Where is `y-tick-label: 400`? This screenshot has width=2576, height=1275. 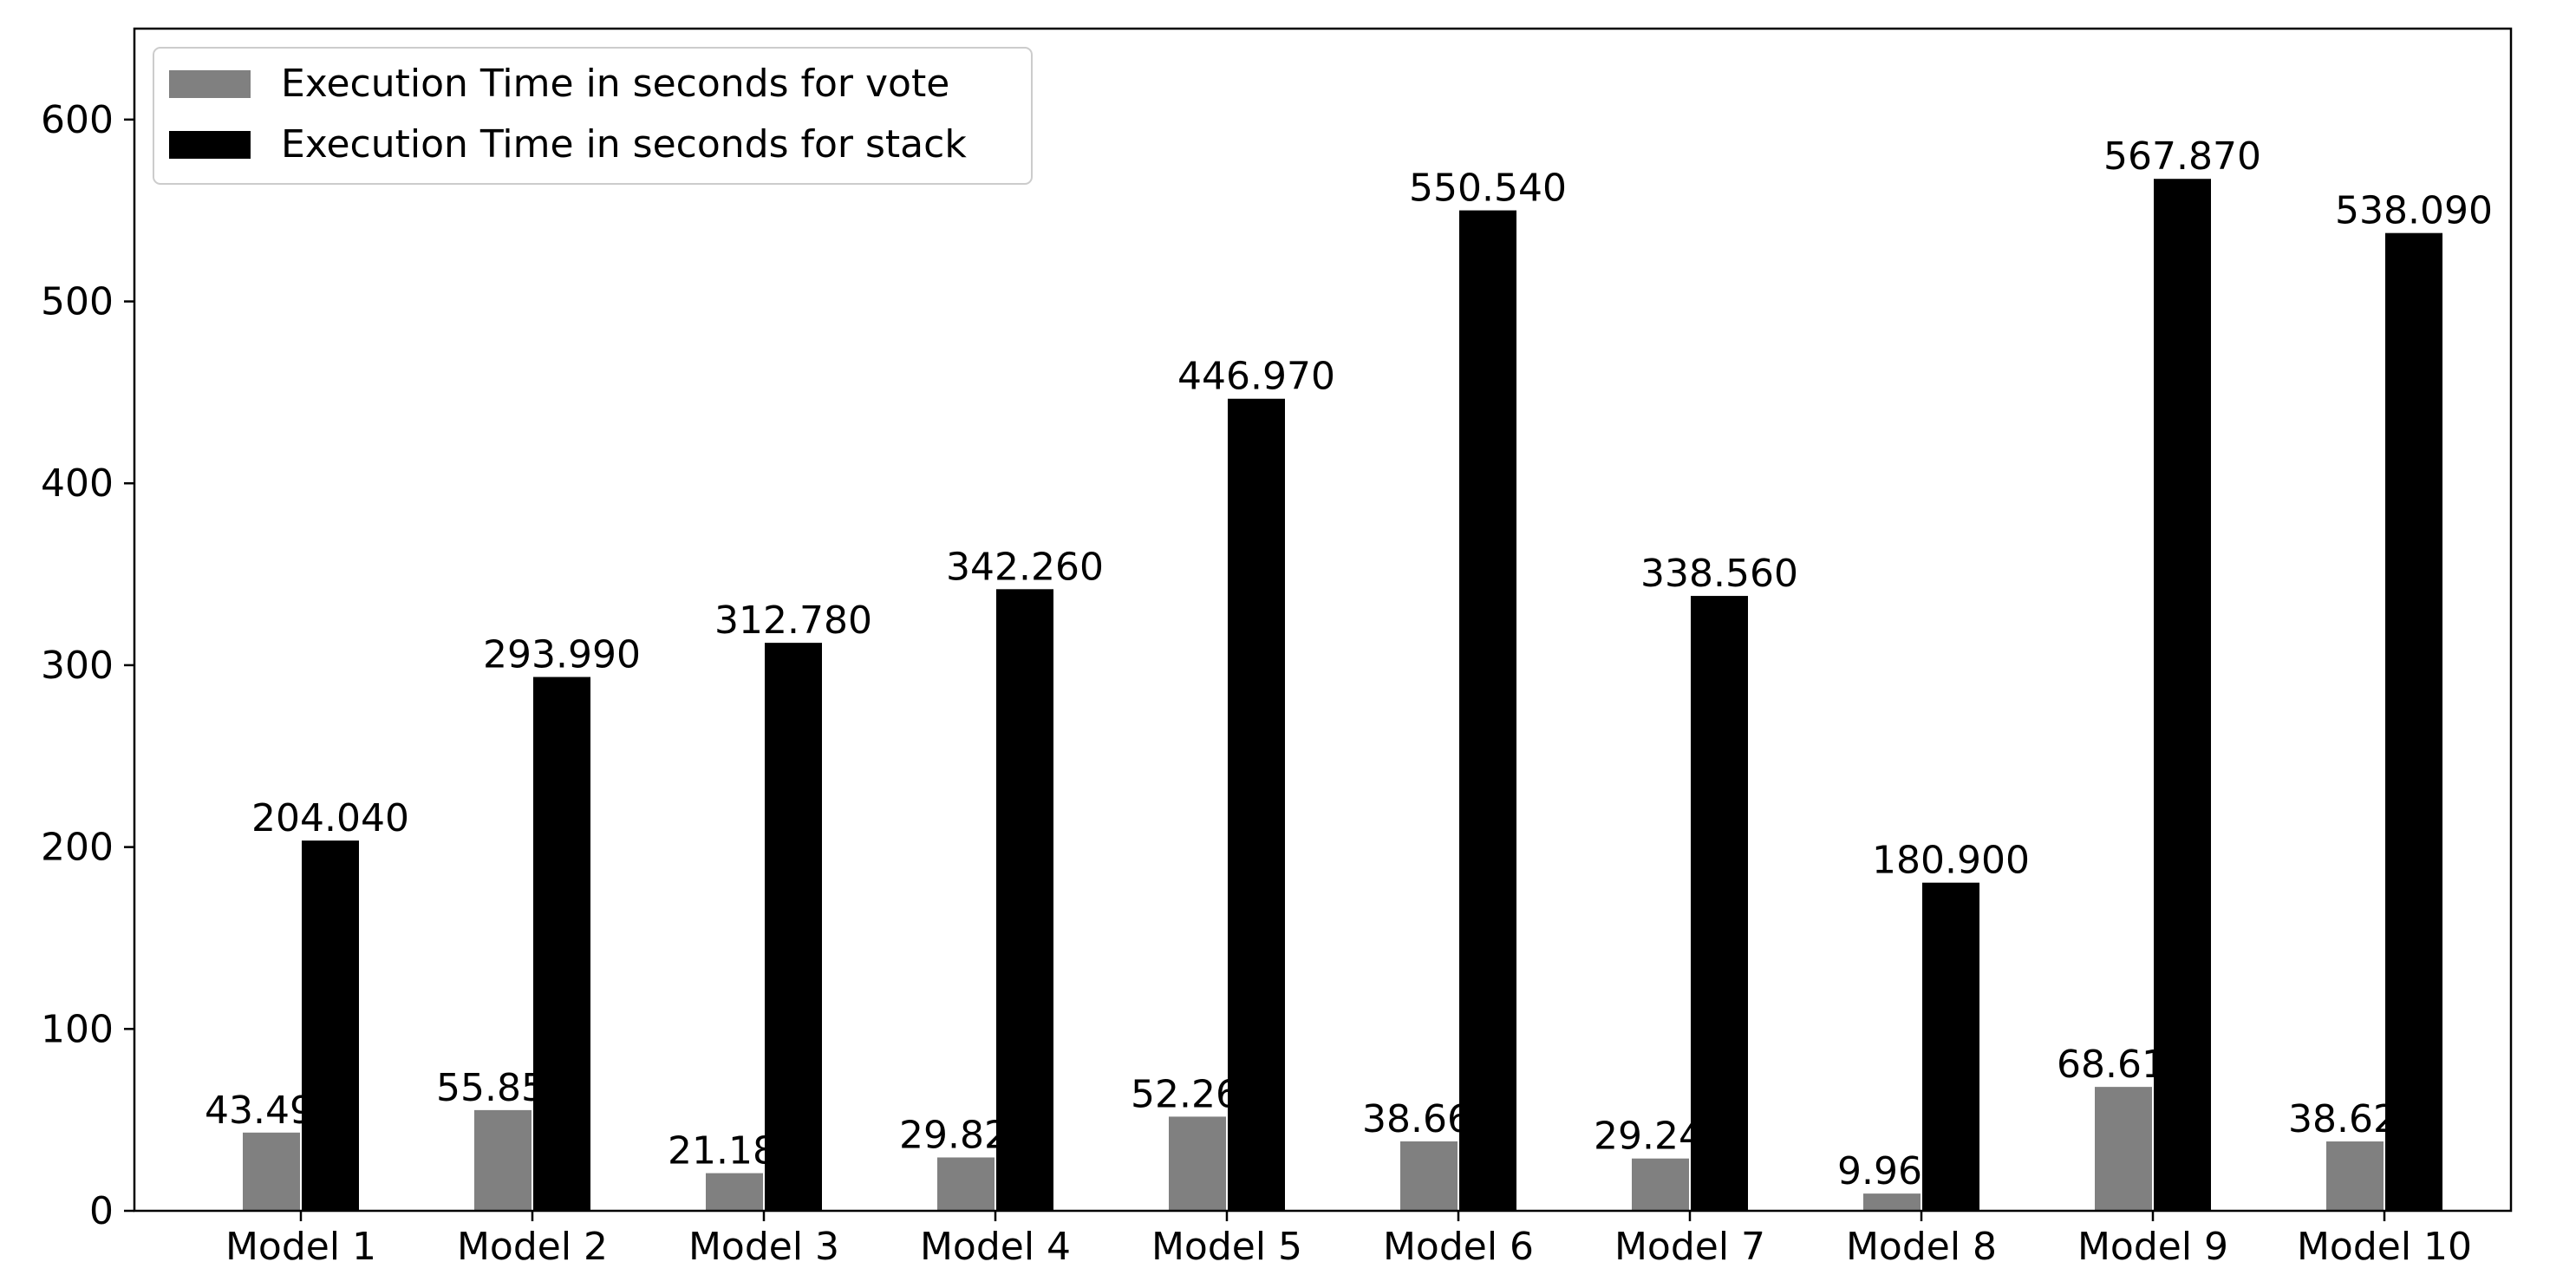
y-tick-label: 400 is located at coordinates (78, 483).